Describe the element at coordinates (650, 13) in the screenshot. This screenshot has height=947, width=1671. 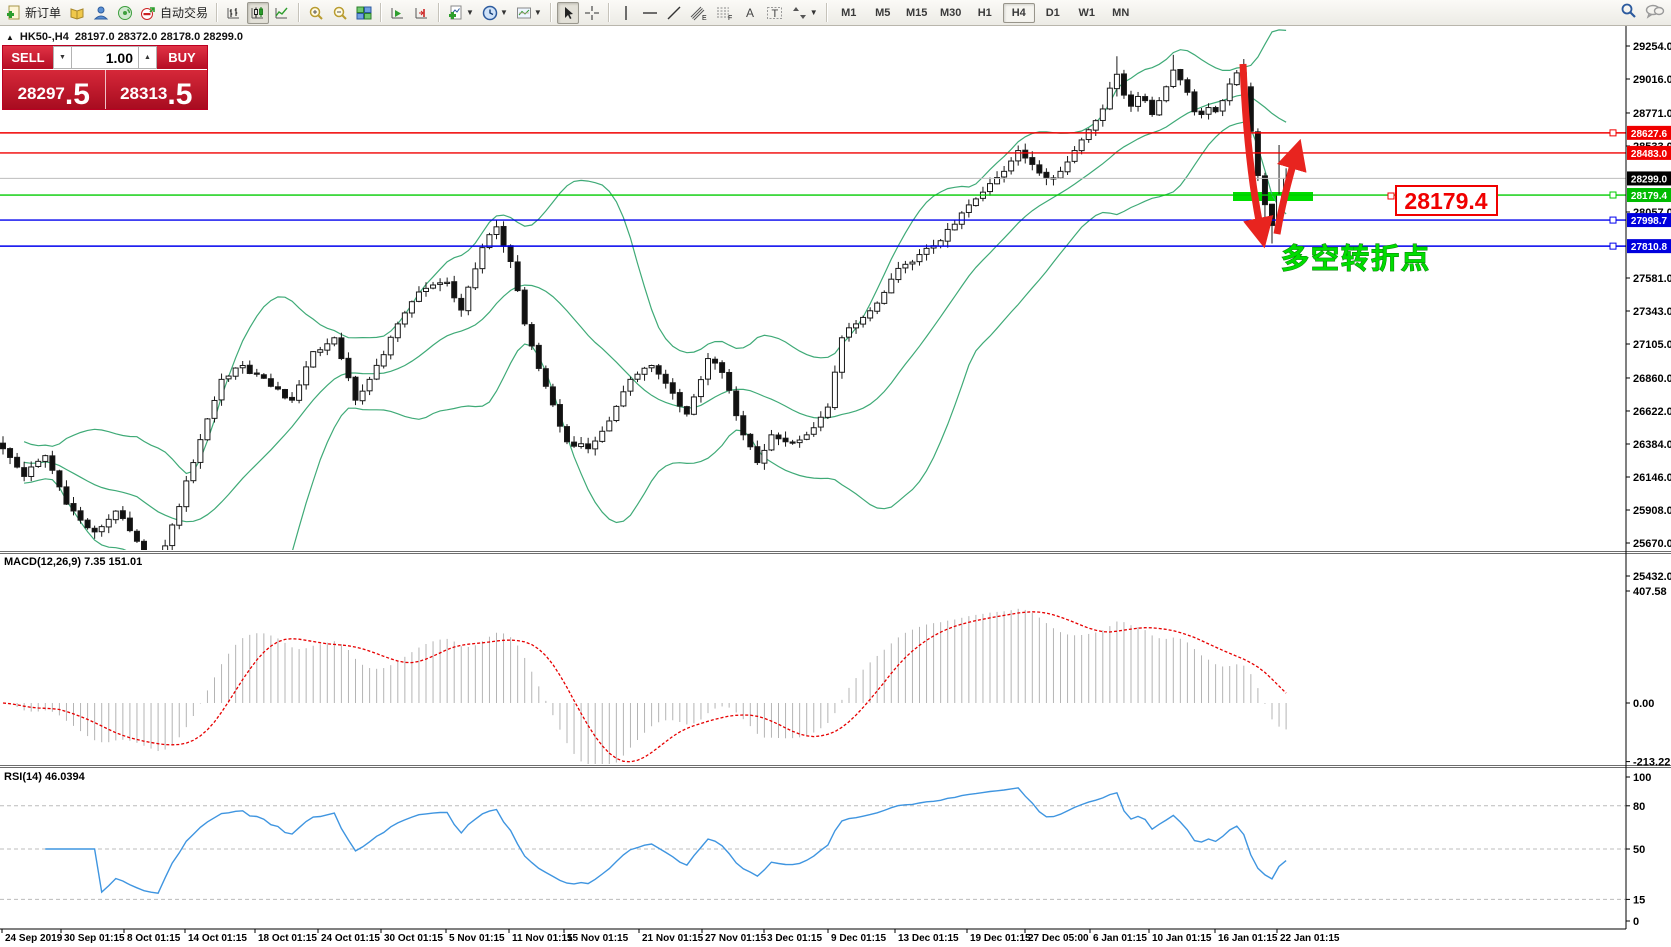
I see `horizontal-line-tool-button` at that location.